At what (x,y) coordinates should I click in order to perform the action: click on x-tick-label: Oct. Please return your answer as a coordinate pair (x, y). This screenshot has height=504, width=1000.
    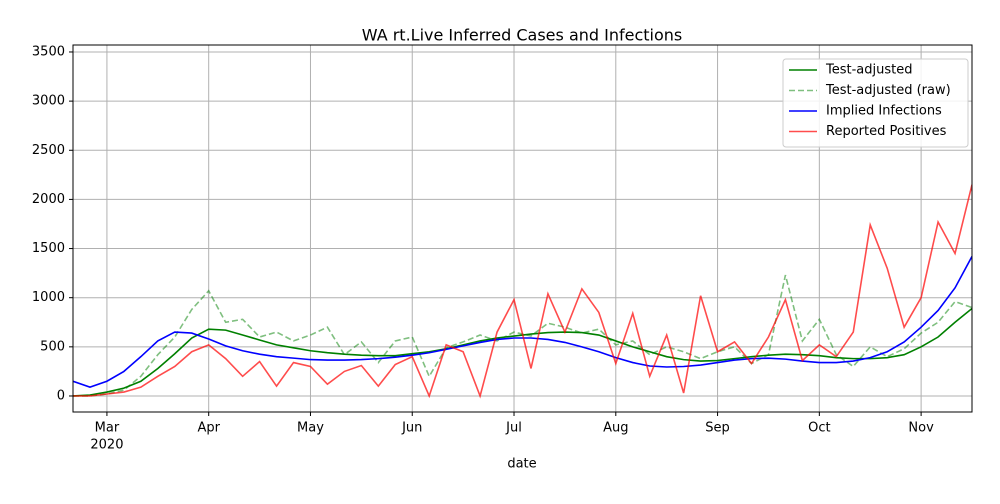
    Looking at the image, I should click on (819, 428).